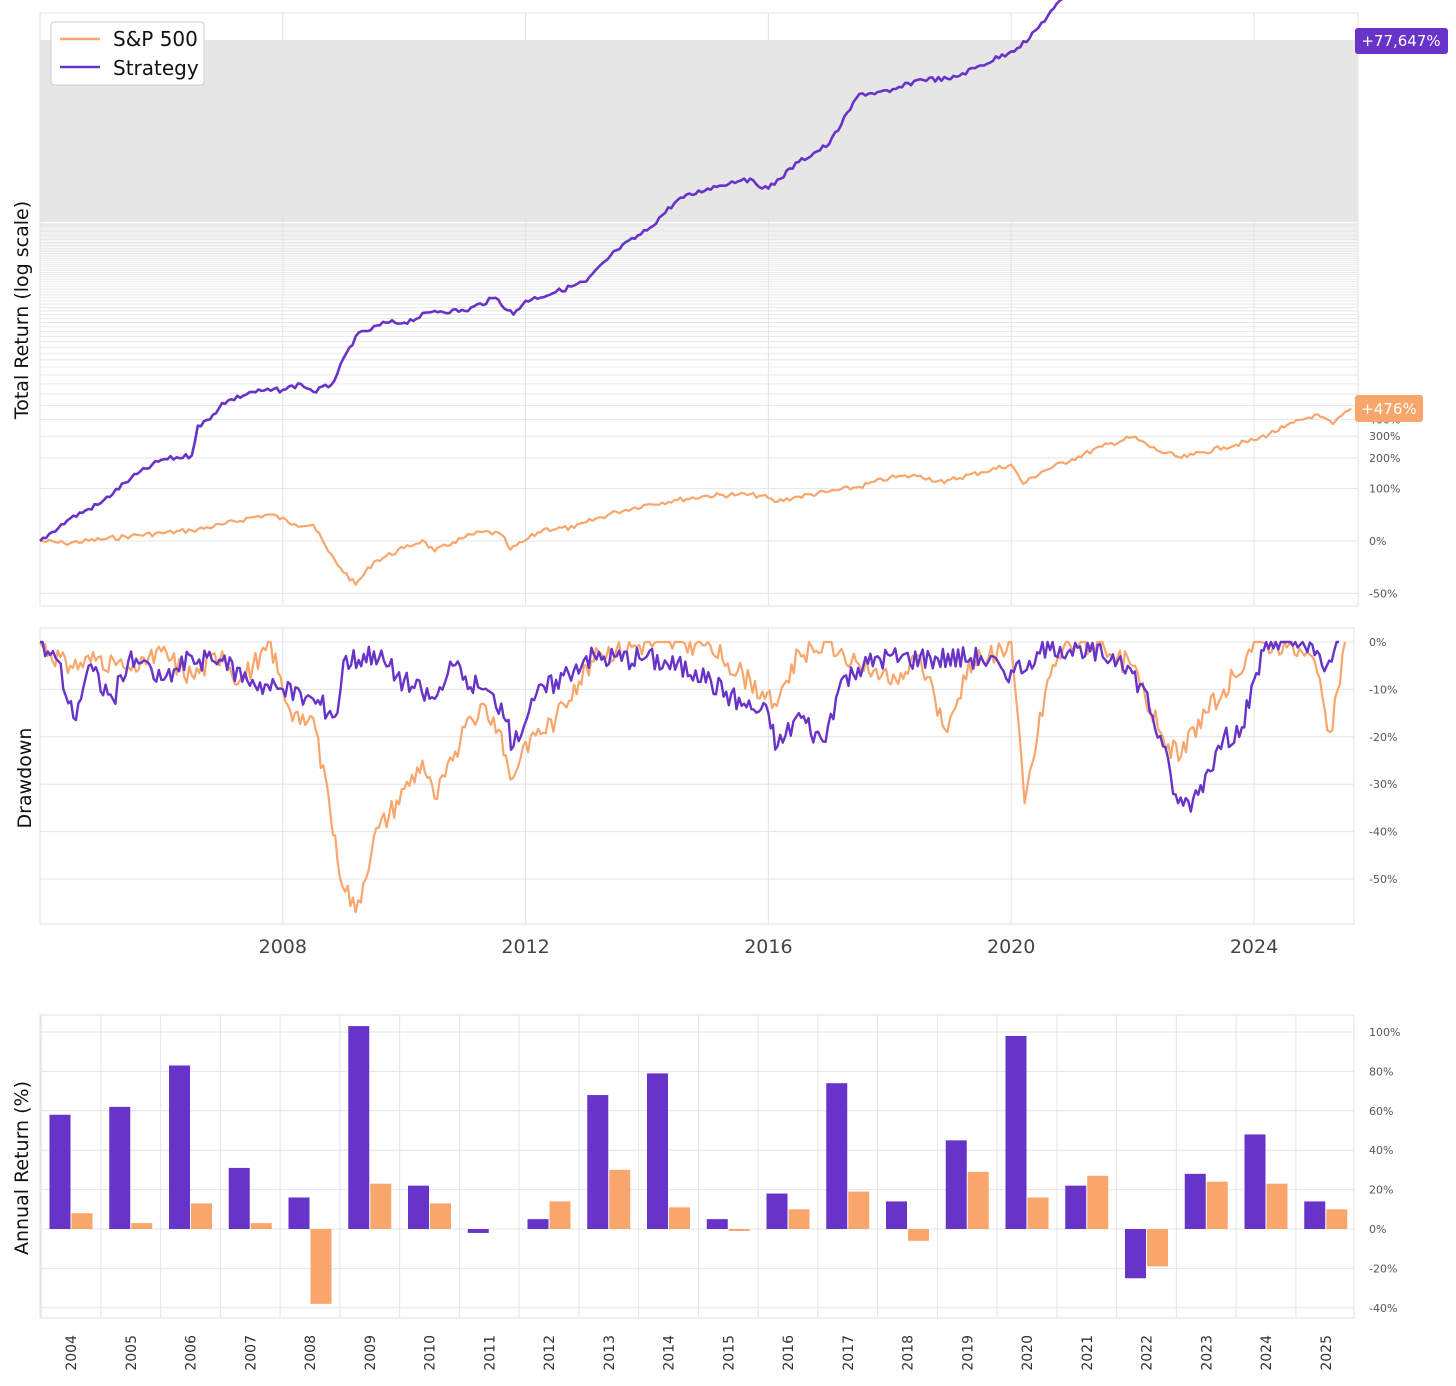  I want to click on sp500-end-label-box, so click(1389, 408).